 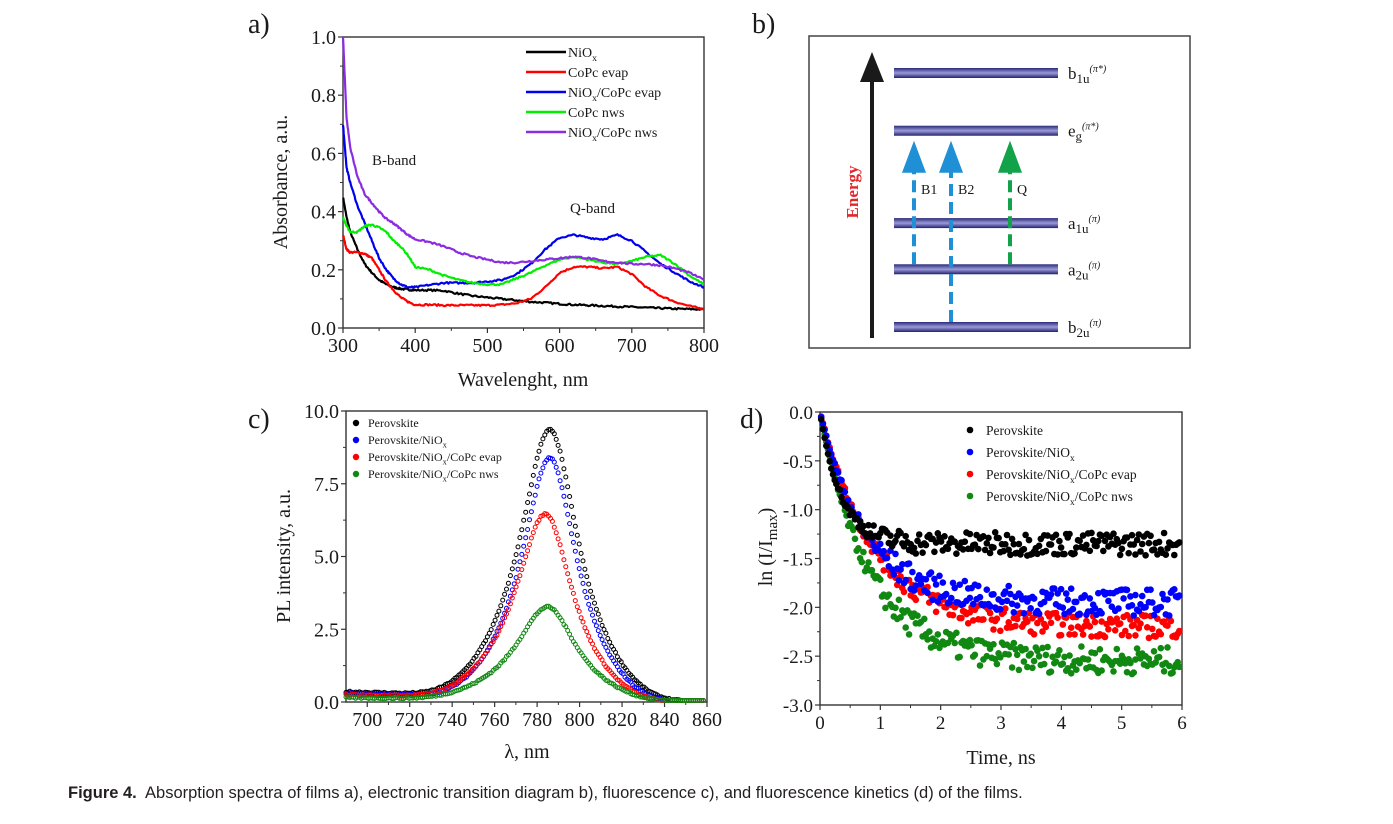 What do you see at coordinates (537, 720) in the screenshot?
I see `x-tick-label: 780` at bounding box center [537, 720].